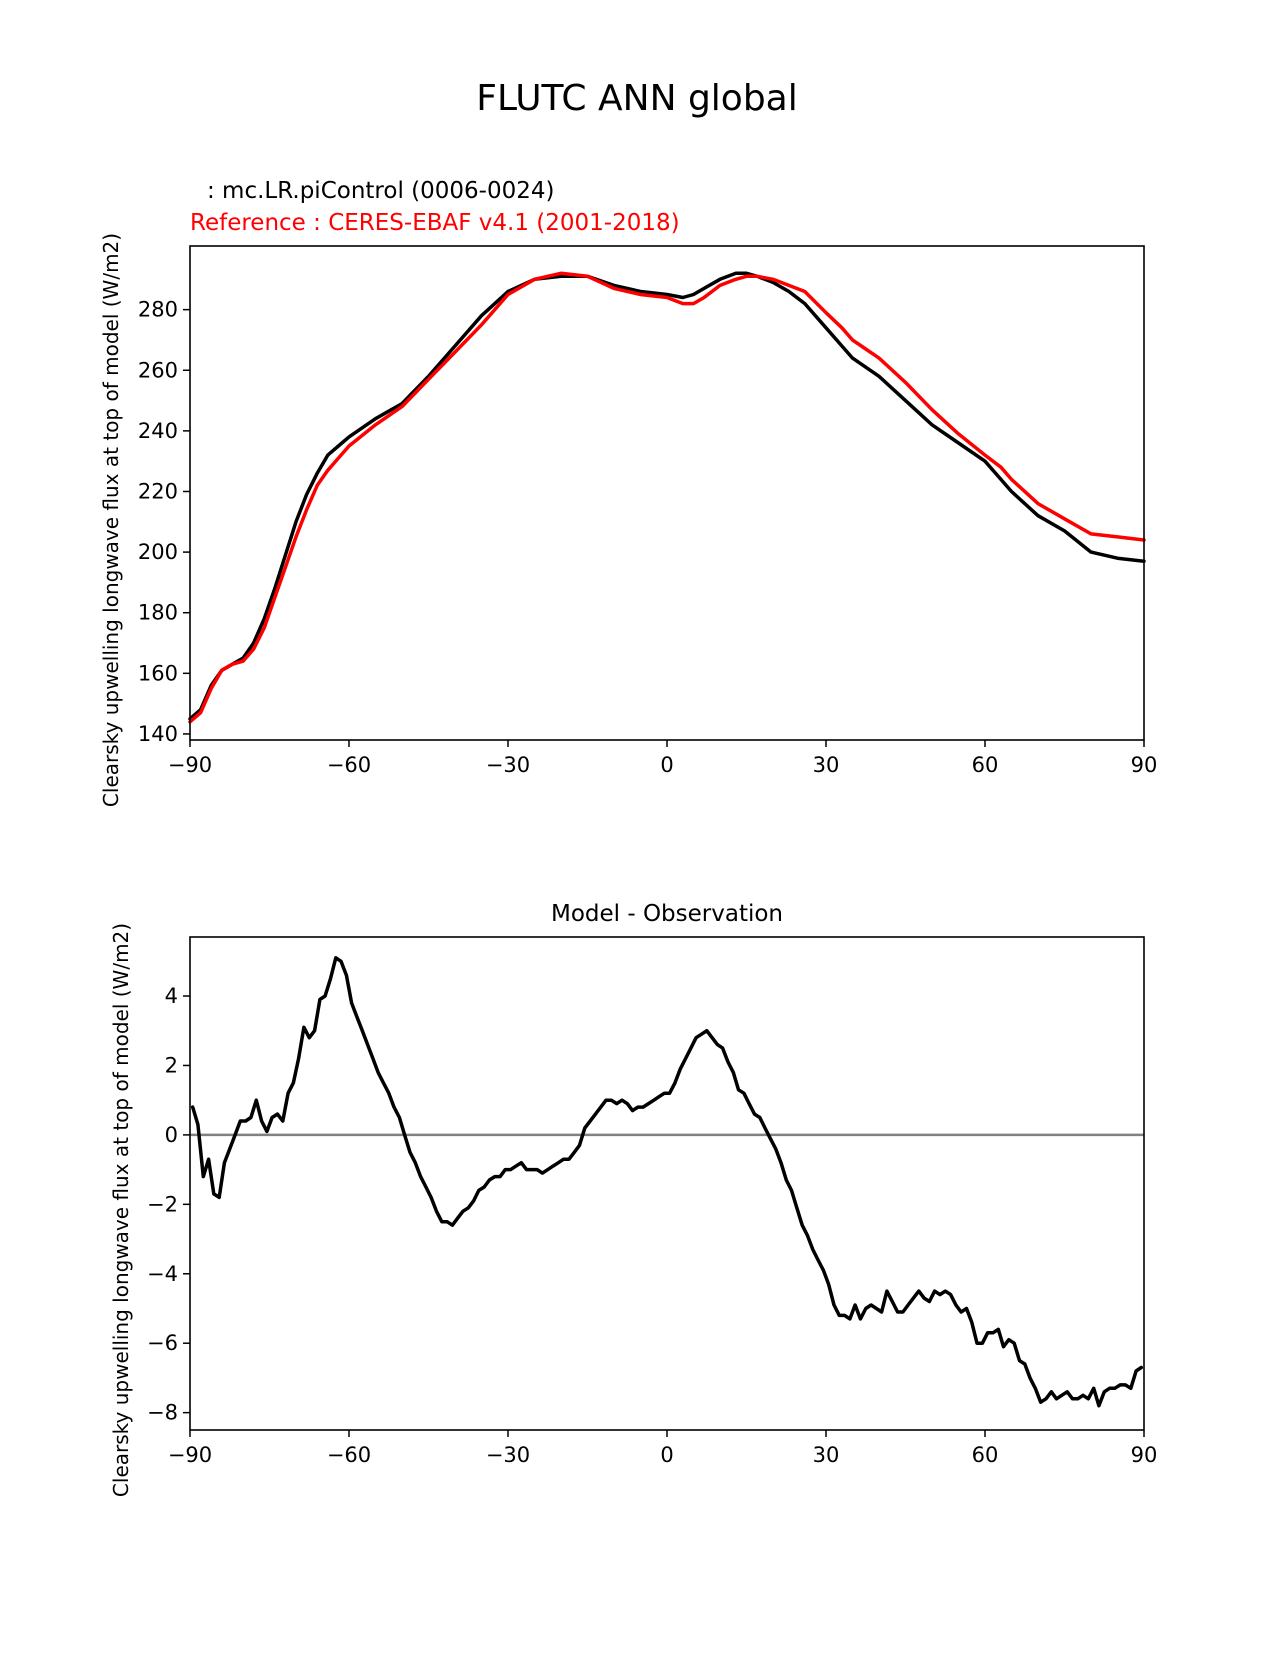  Describe the element at coordinates (380, 191) in the screenshot. I see `top-model-title: : mc.LR.piControl (0006-0024)` at that location.